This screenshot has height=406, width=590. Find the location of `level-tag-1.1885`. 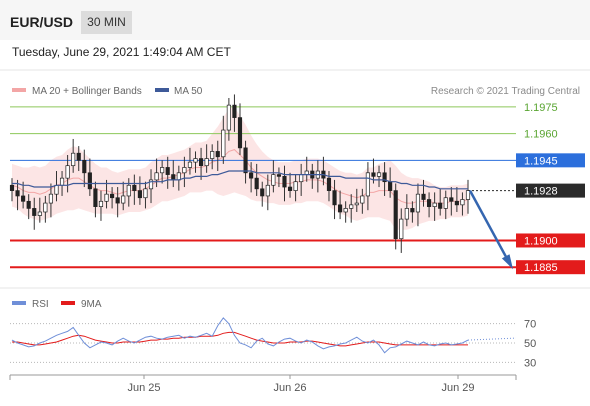

level-tag-1.1885 is located at coordinates (550, 267).